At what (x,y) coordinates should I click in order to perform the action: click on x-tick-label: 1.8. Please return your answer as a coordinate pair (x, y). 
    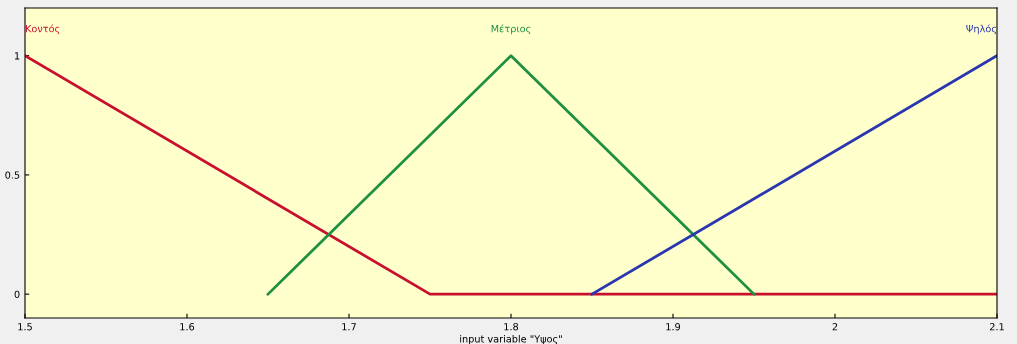
    Looking at the image, I should click on (511, 327).